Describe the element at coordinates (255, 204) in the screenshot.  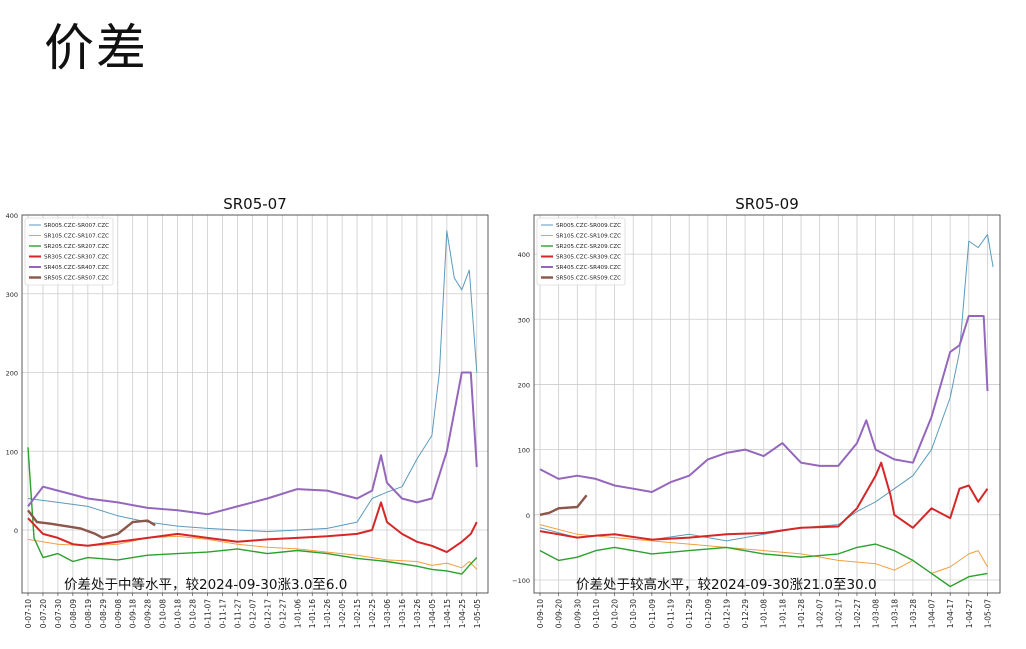
I see `chart-title: SR05-07` at that location.